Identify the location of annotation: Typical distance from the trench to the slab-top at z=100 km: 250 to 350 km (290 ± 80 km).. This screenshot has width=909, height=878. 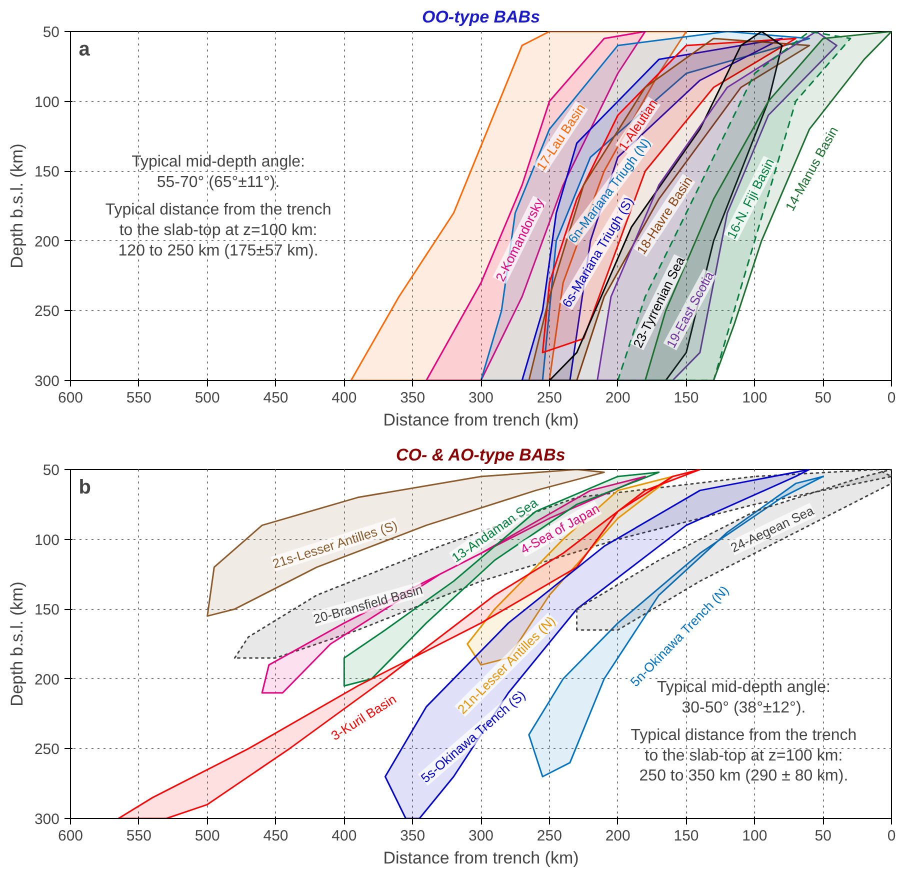
(743, 755).